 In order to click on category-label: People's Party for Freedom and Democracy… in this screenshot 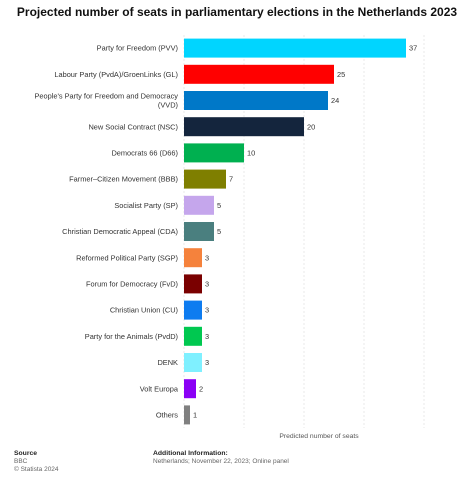, I will do `click(106, 101)`.